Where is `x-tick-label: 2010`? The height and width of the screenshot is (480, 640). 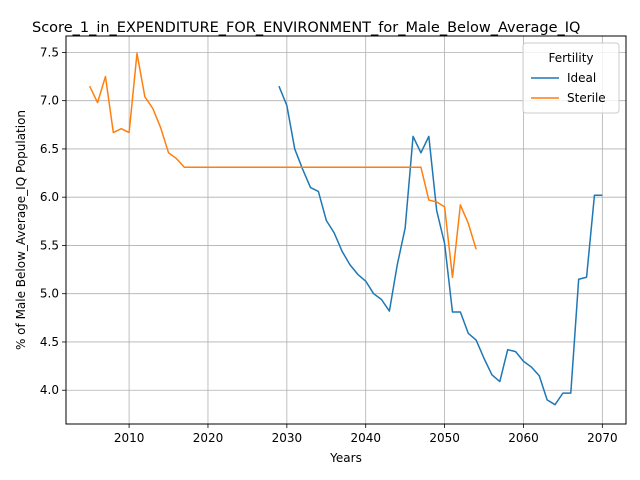
x-tick-label: 2010 is located at coordinates (129, 438).